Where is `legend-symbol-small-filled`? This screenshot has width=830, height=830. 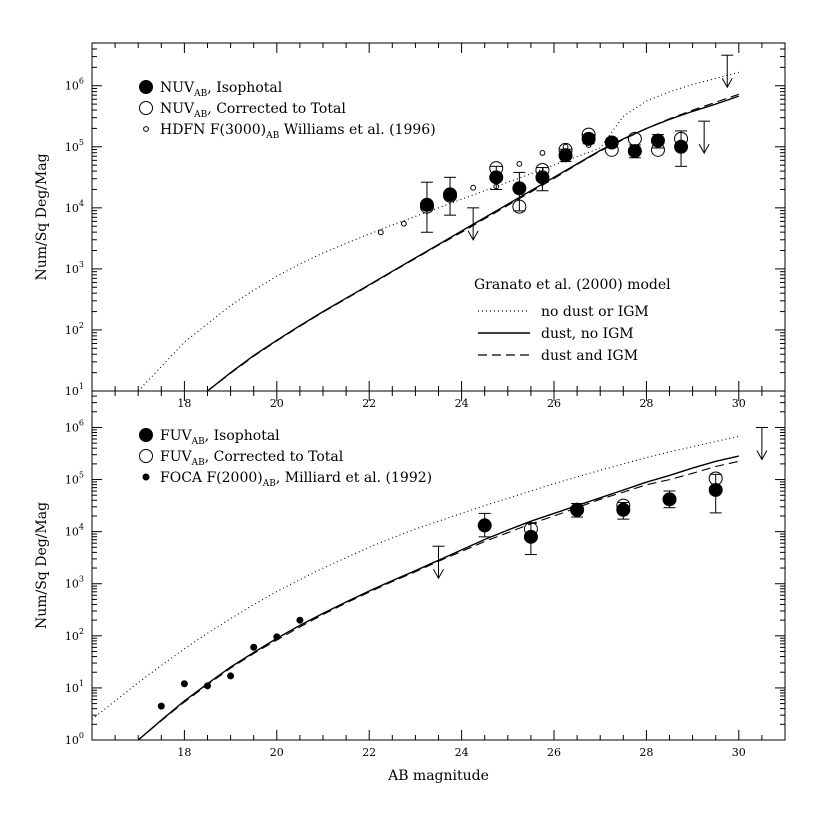
legend-symbol-small-filled is located at coordinates (146, 477).